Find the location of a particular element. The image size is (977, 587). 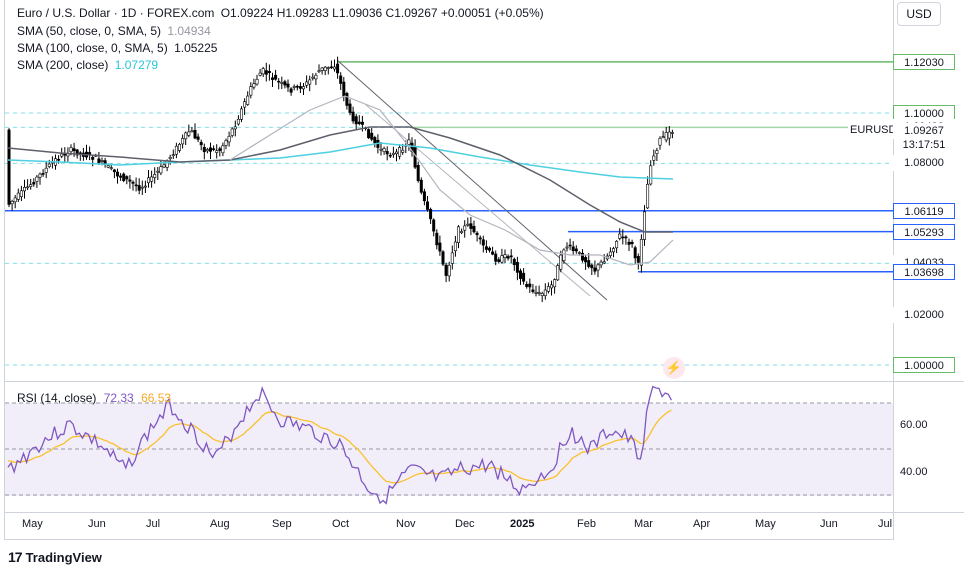

month-label-11: Apr is located at coordinates (702, 524).